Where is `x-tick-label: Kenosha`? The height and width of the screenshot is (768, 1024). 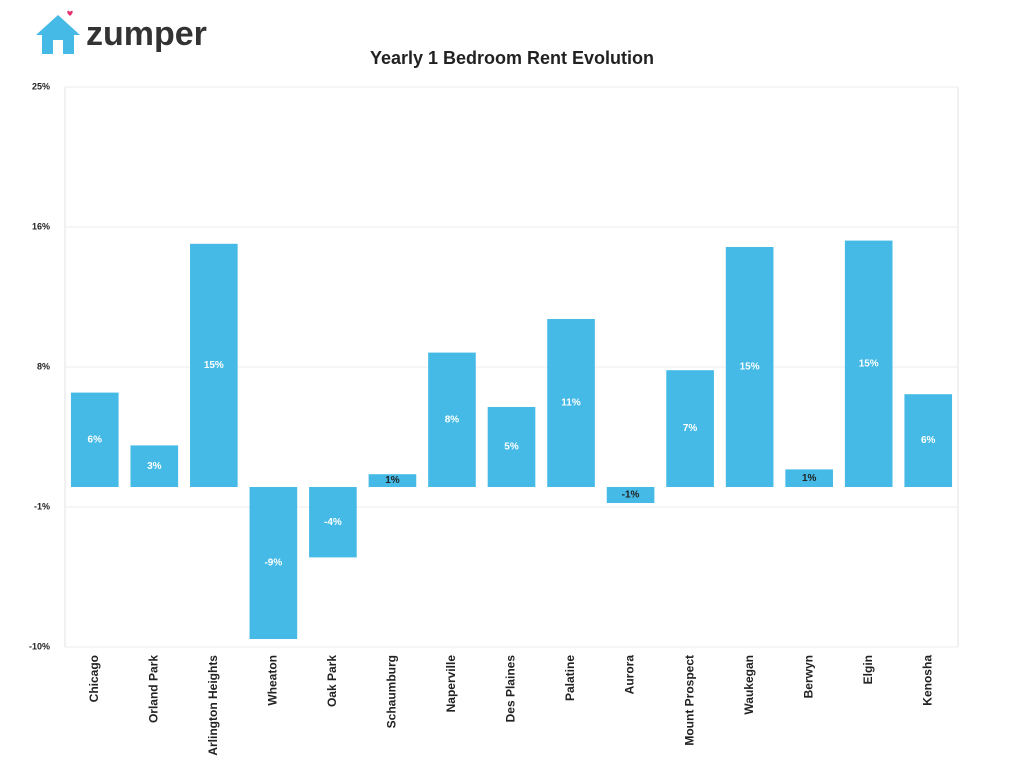 x-tick-label: Kenosha is located at coordinates (927, 680).